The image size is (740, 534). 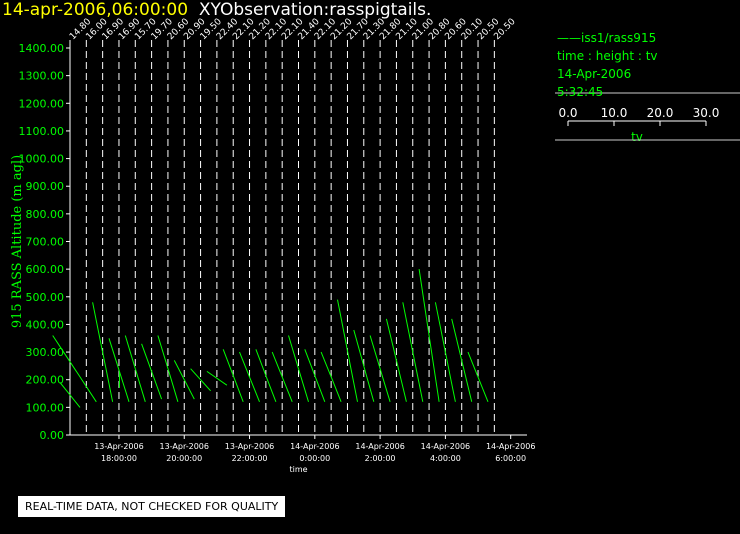 I want to click on y-tick-label: 1100.00, so click(x=42, y=131).